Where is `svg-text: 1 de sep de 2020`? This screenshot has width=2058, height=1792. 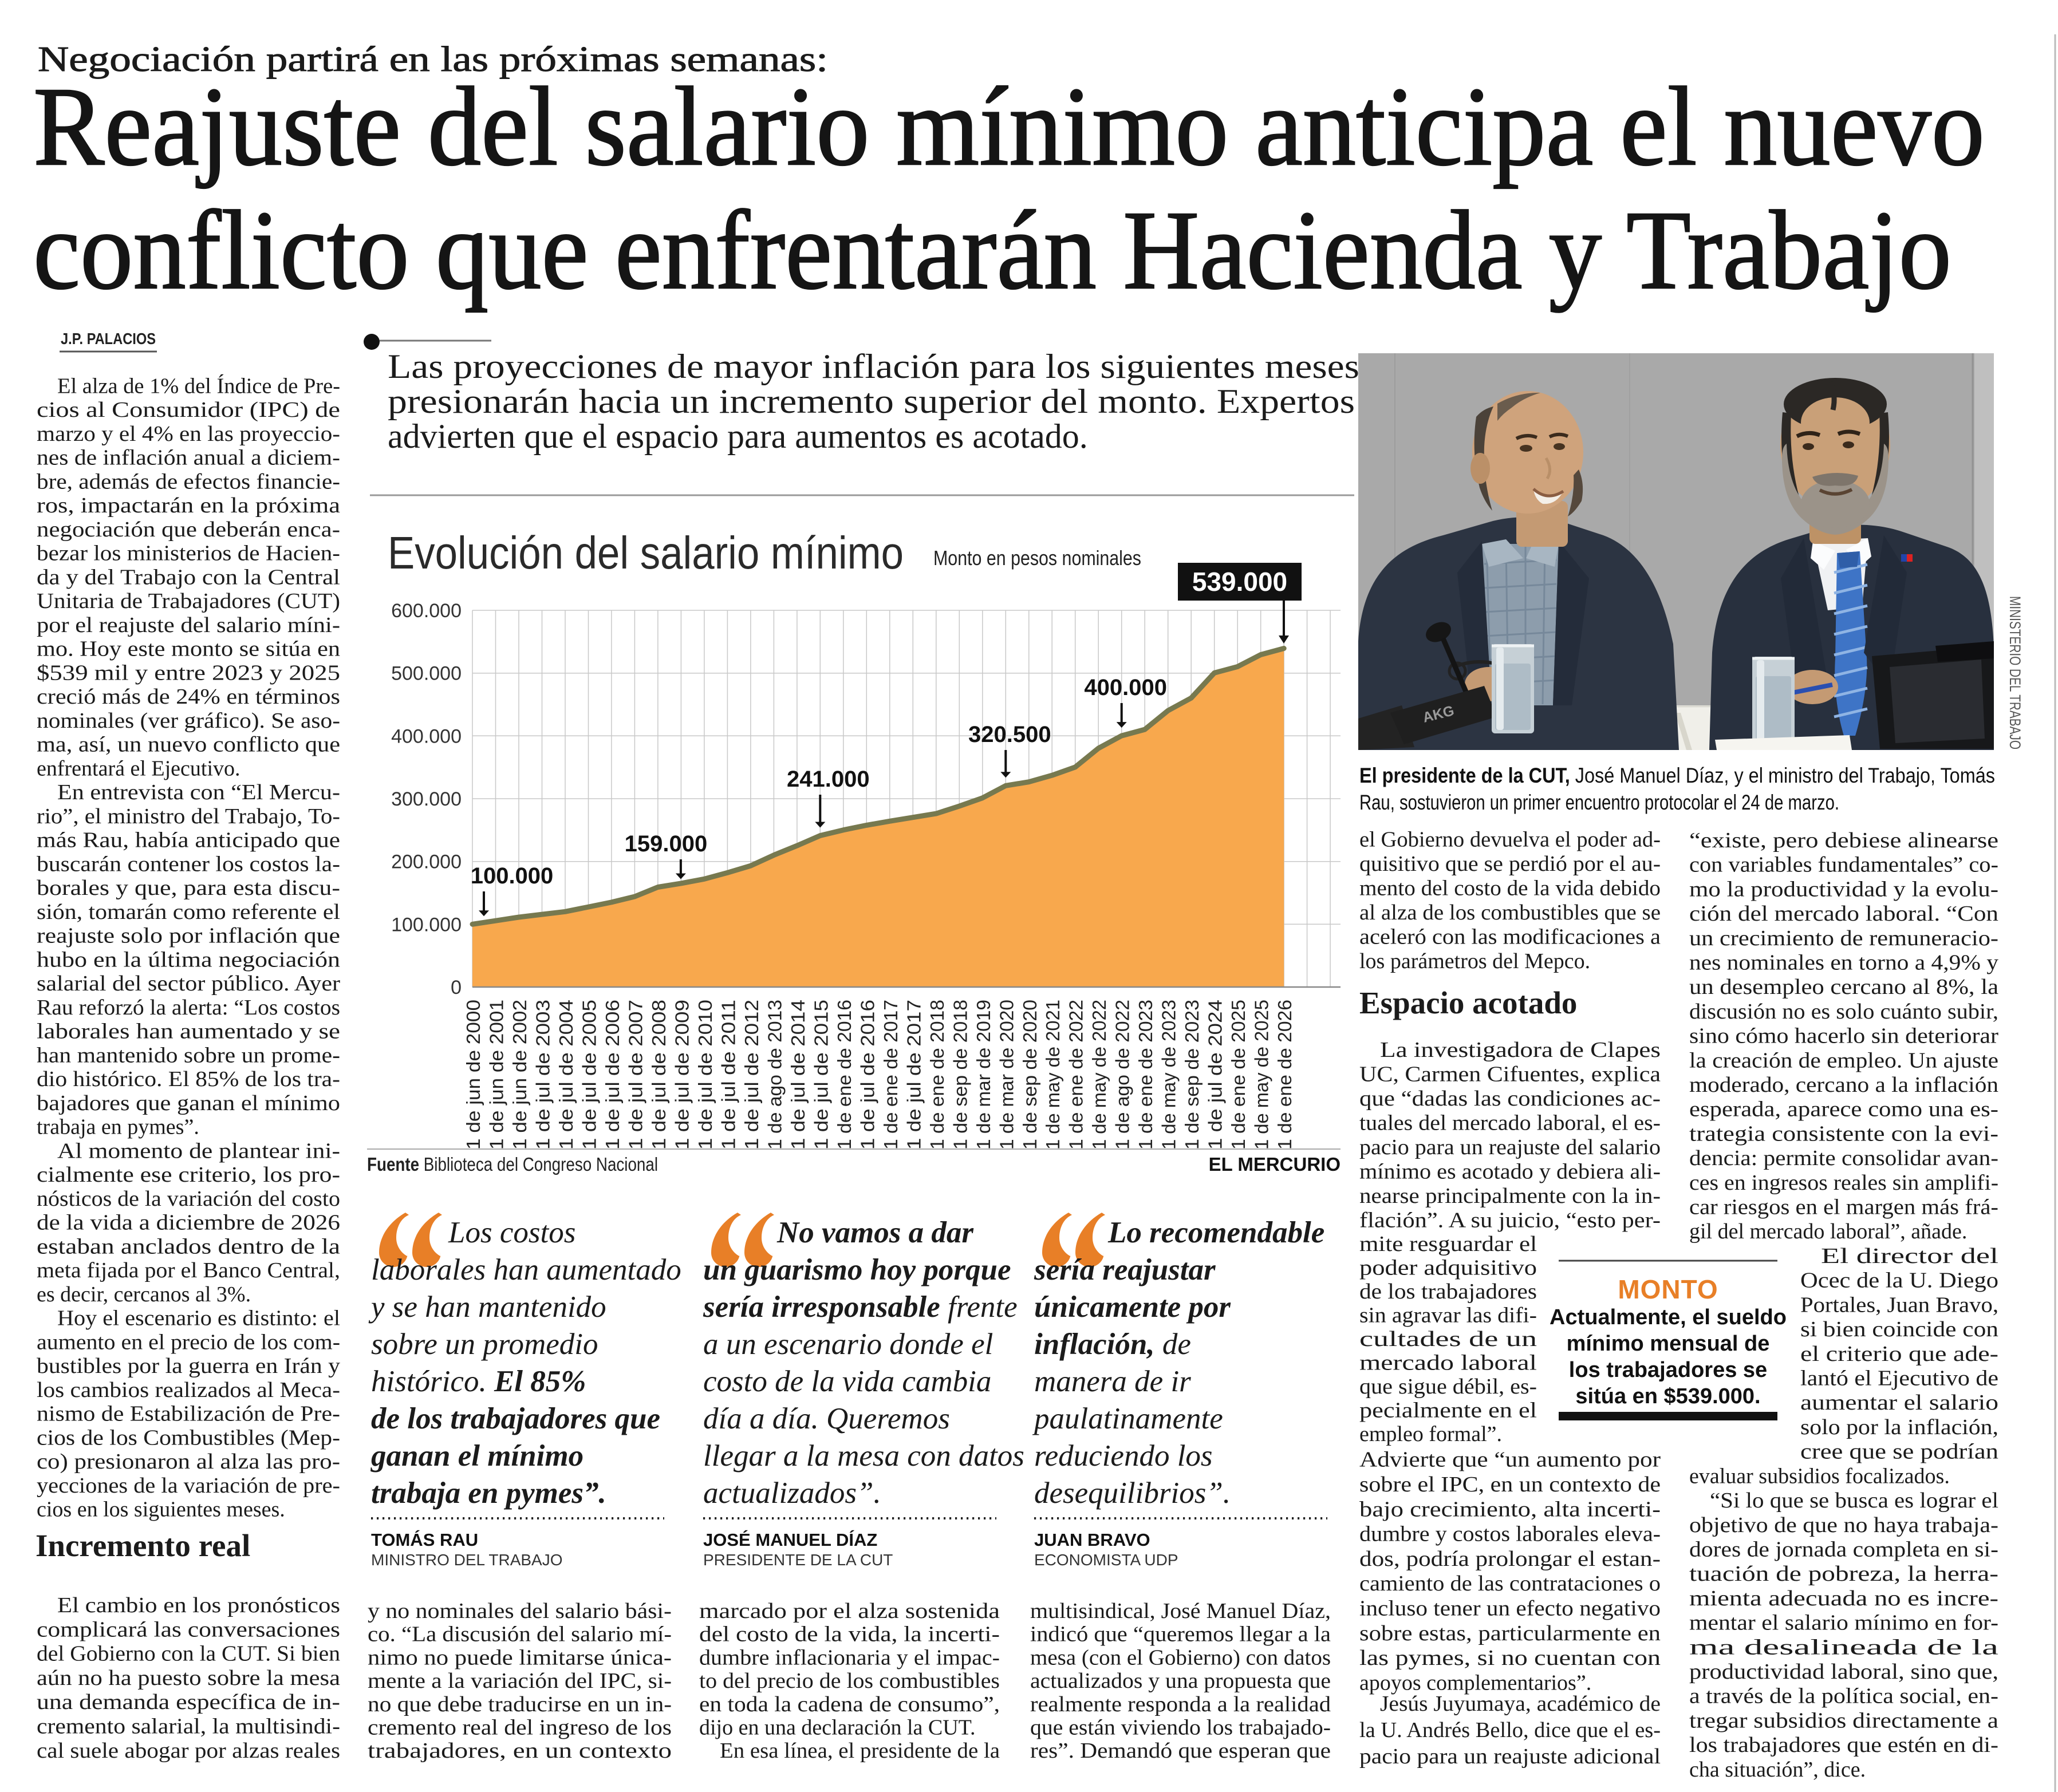
svg-text: 1 de sep de 2020 is located at coordinates (1029, 1075).